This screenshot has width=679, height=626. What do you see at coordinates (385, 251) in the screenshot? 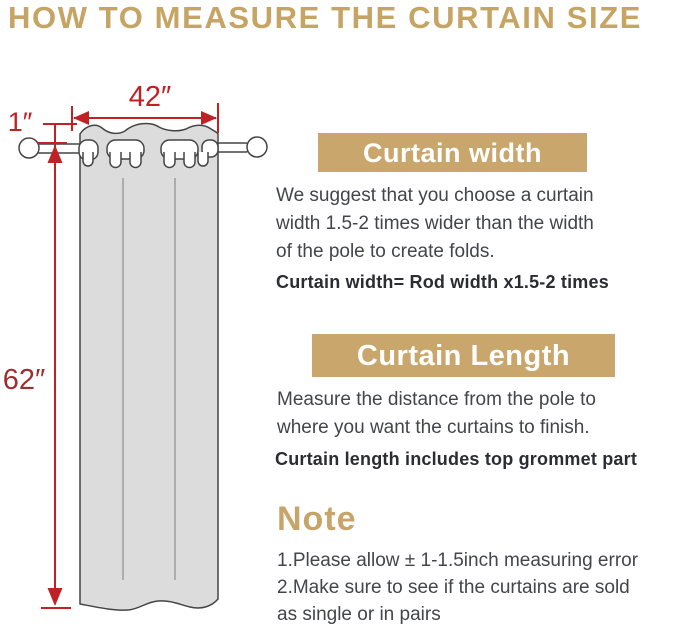
I see `text-line: of the pole to create folds.` at bounding box center [385, 251].